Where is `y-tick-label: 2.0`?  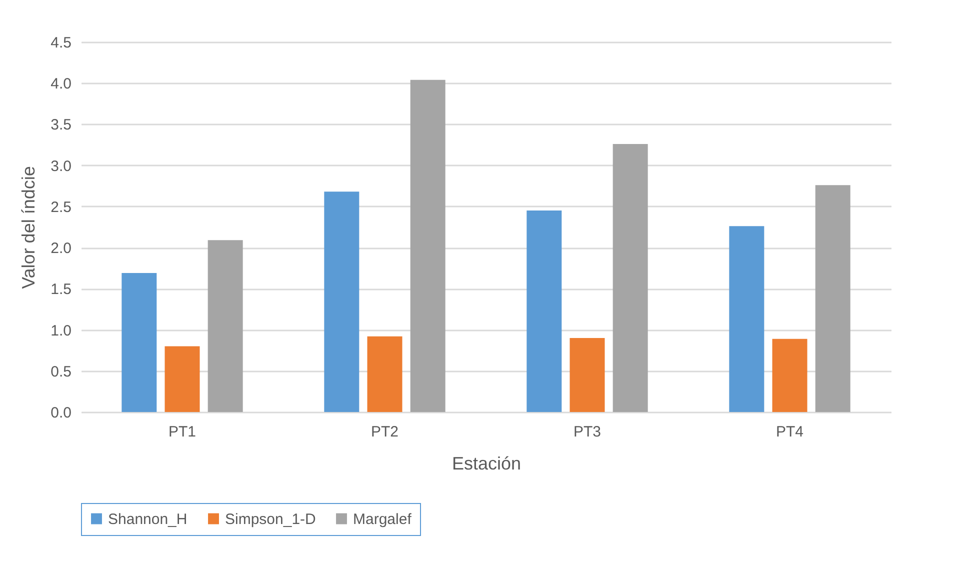 y-tick-label: 2.0 is located at coordinates (61, 249).